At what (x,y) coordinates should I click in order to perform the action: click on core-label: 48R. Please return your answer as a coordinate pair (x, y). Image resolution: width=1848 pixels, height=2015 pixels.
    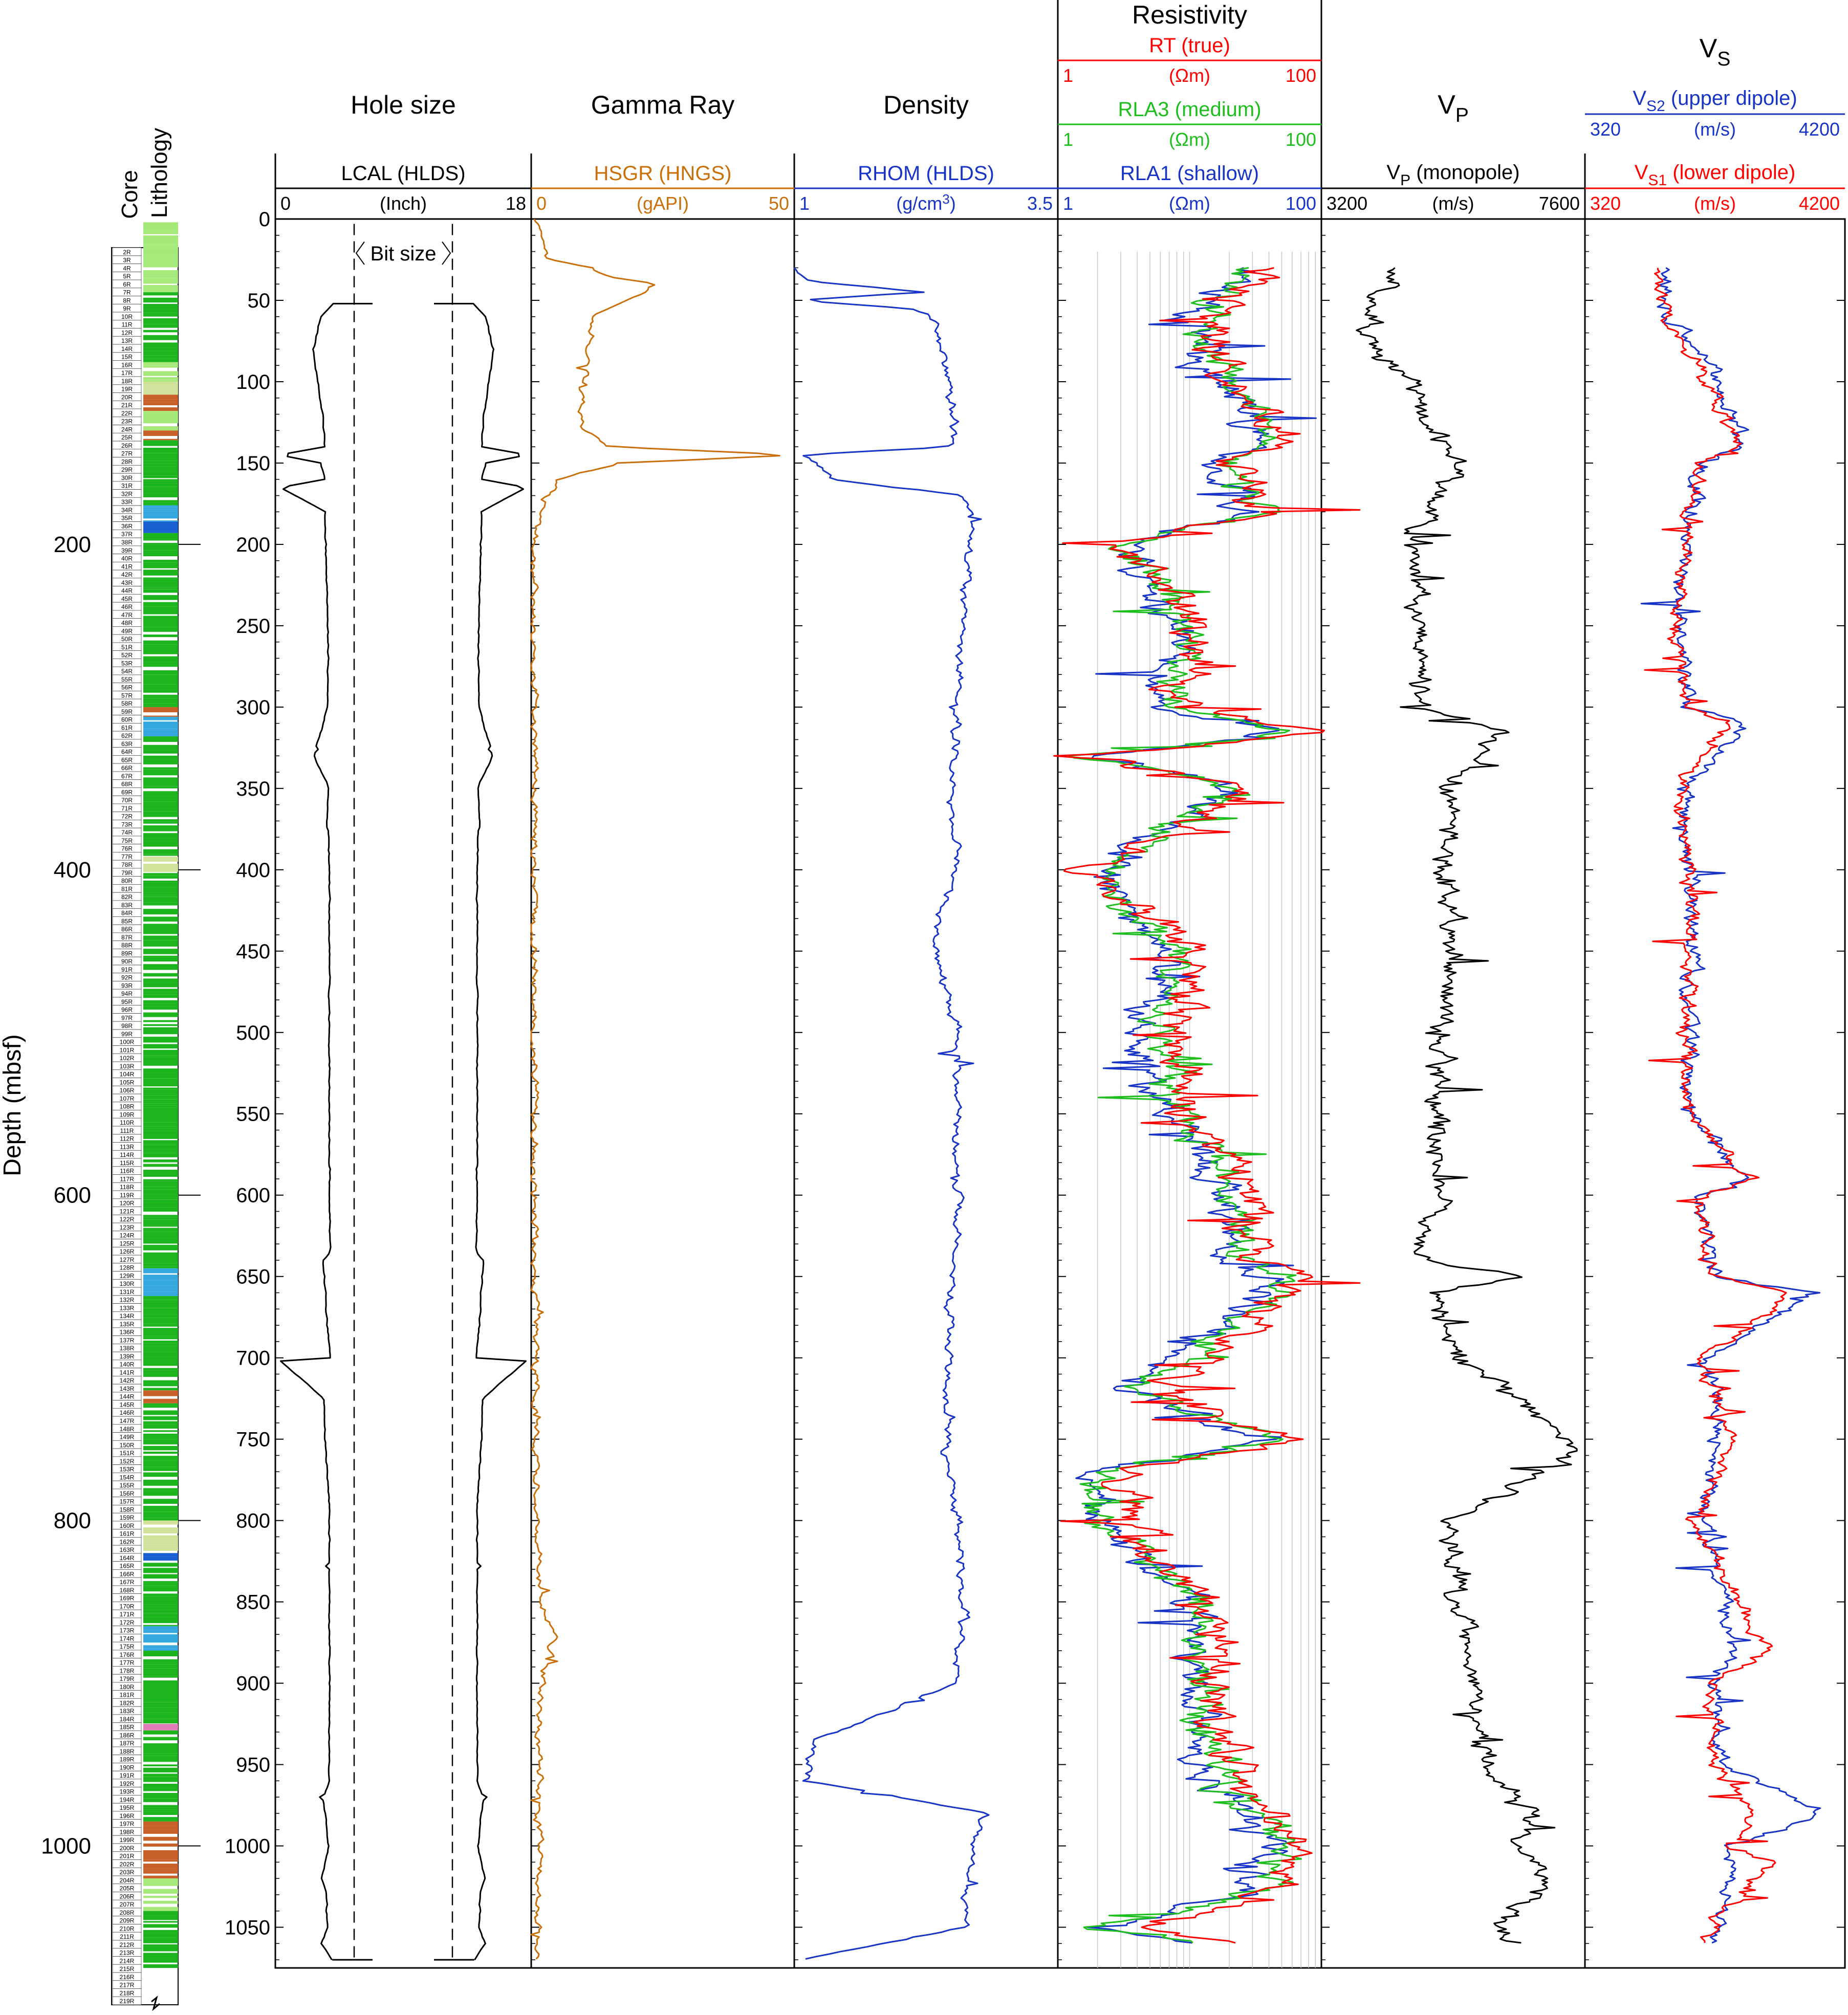
    Looking at the image, I should click on (127, 623).